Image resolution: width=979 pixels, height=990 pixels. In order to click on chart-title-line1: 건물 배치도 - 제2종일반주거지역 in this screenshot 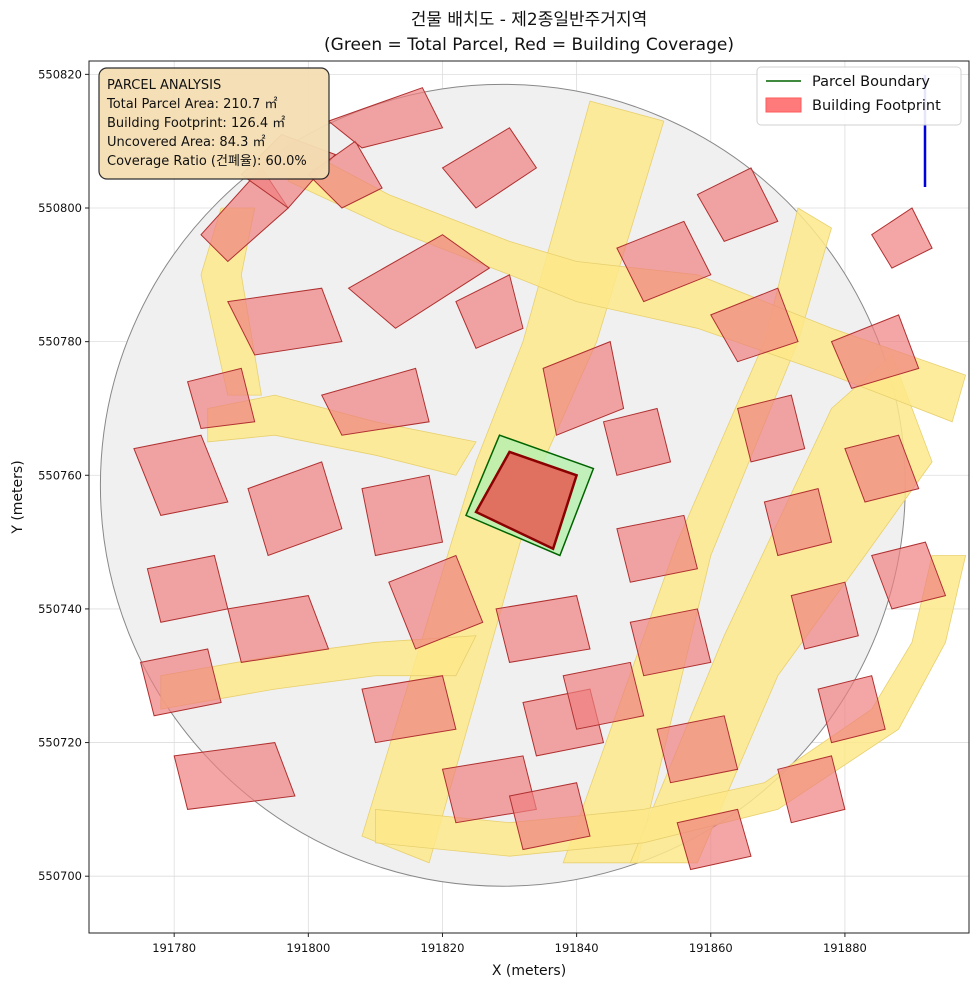, I will do `click(529, 20)`.